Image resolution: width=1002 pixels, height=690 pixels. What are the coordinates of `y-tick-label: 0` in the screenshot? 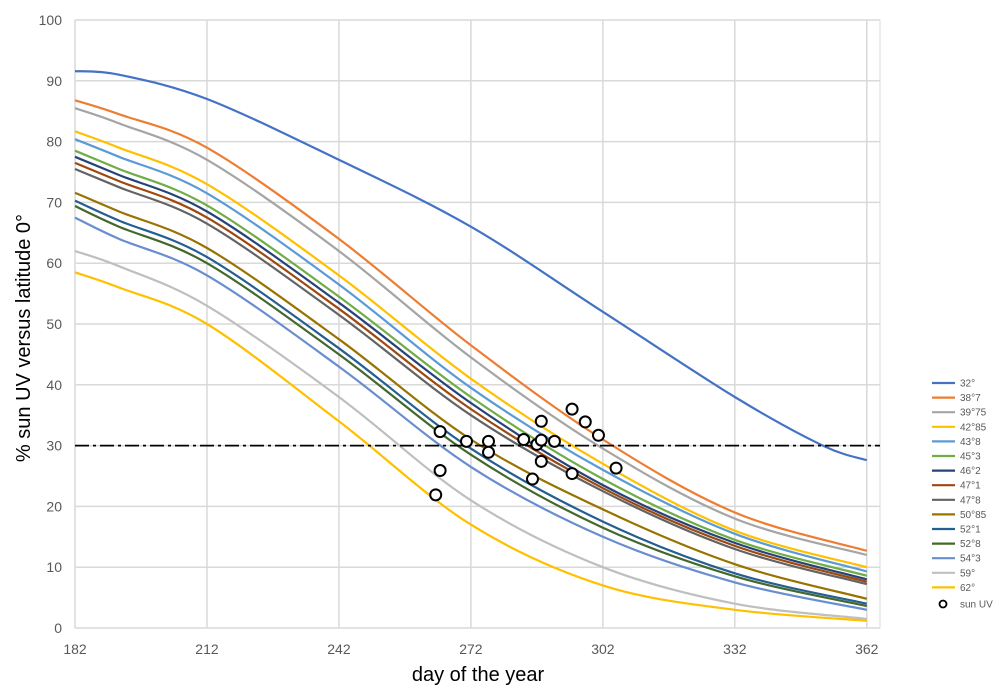 It's located at (58, 628).